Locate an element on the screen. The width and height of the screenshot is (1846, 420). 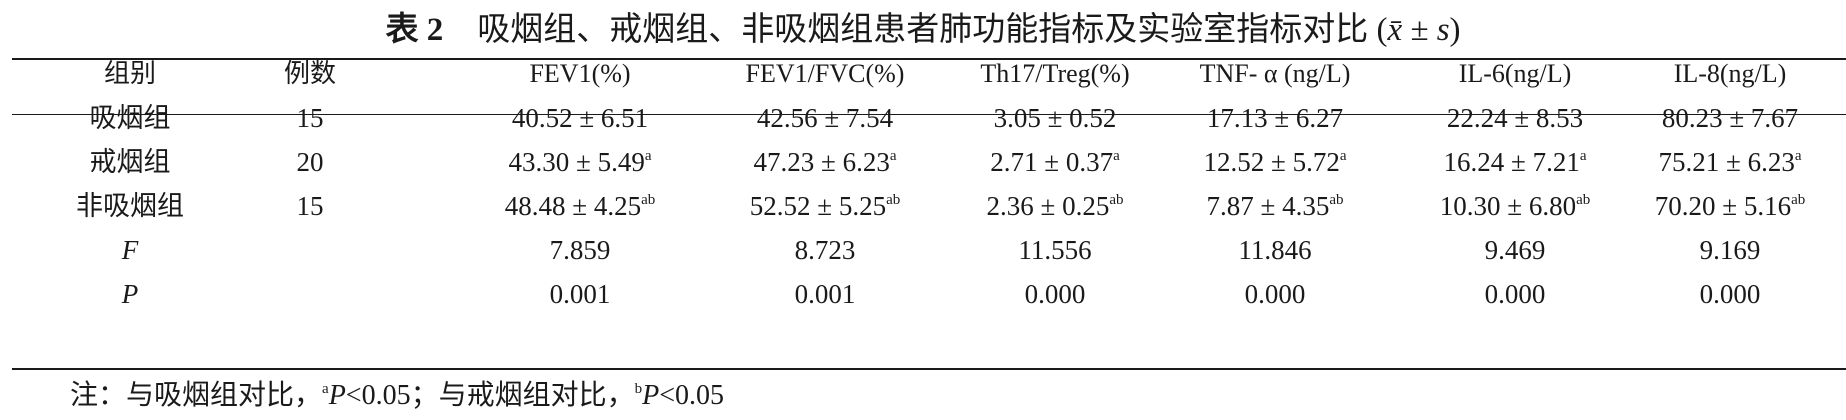
bottom-rule is located at coordinates (929, 369).